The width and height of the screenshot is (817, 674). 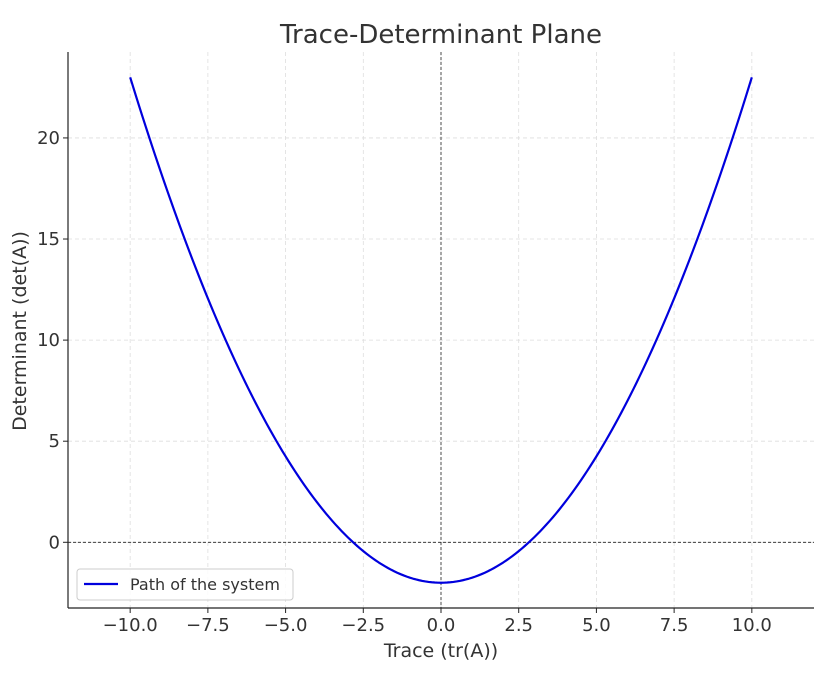 I want to click on x-tick-label: 7.5, so click(x=674, y=625).